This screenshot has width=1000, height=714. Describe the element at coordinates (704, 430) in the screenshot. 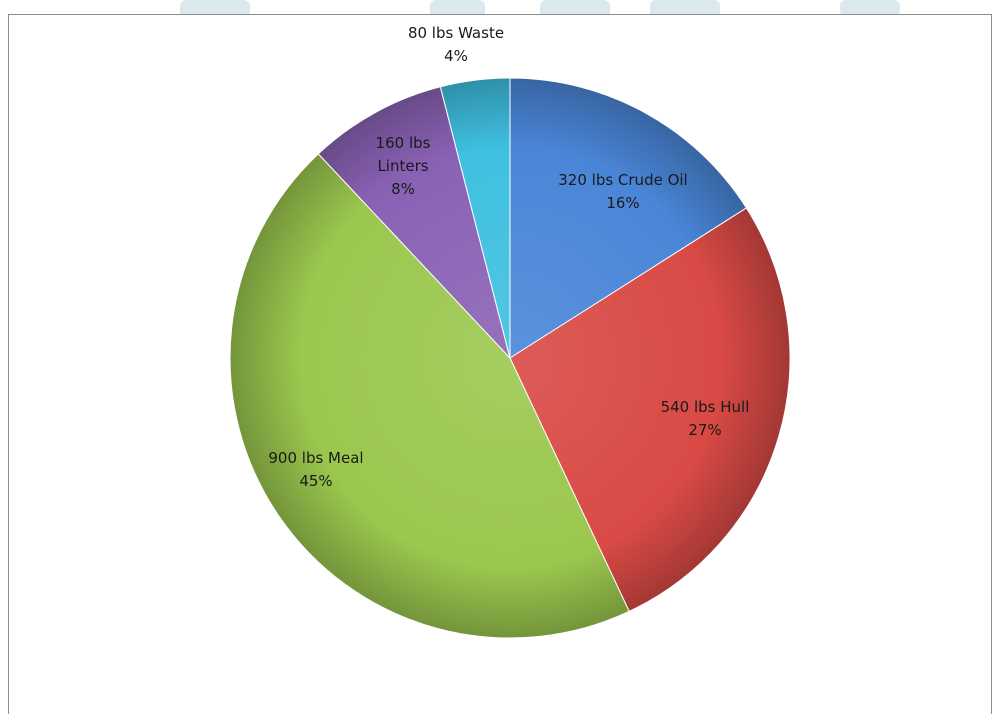

I see `slice-label-line: 27%` at that location.